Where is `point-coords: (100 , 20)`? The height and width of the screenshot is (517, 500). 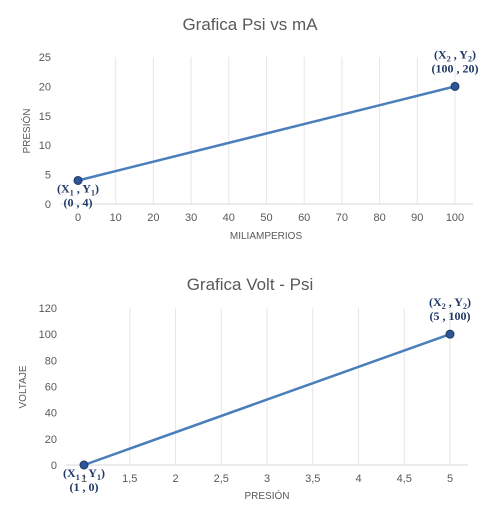
point-coords: (100 , 20) is located at coordinates (455, 68).